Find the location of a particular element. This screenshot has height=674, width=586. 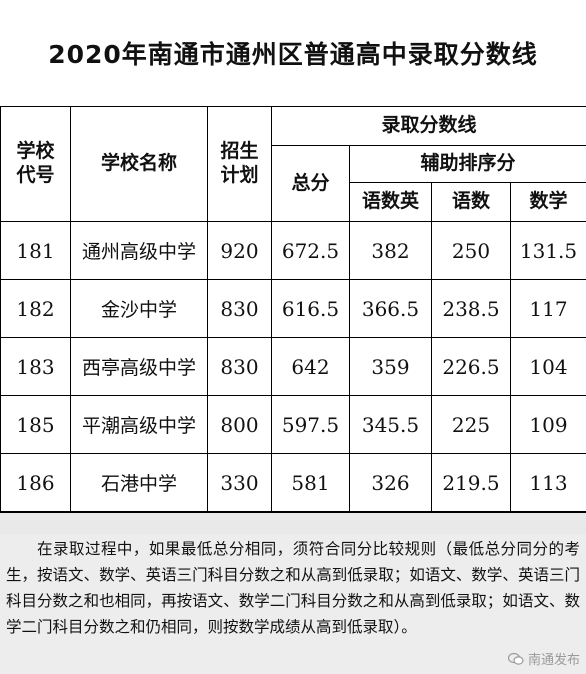

cell-code: 185 is located at coordinates (35, 424).